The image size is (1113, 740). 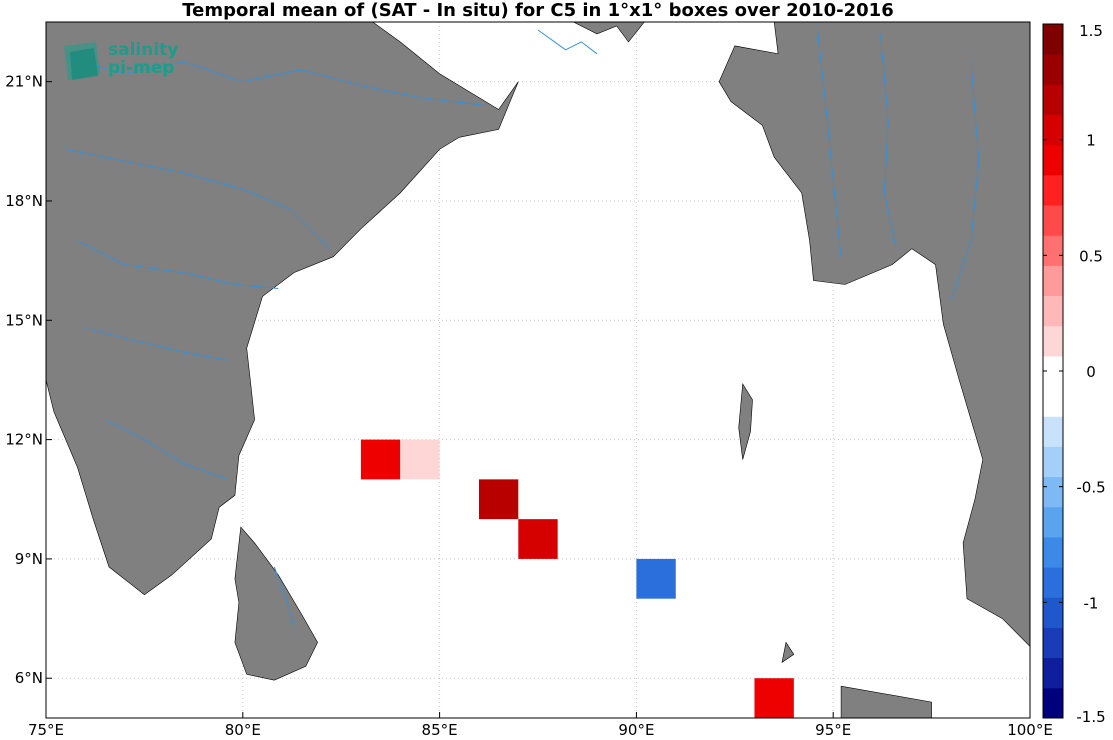 I want to click on y-tick-label-2: 12°N, so click(x=24, y=440).